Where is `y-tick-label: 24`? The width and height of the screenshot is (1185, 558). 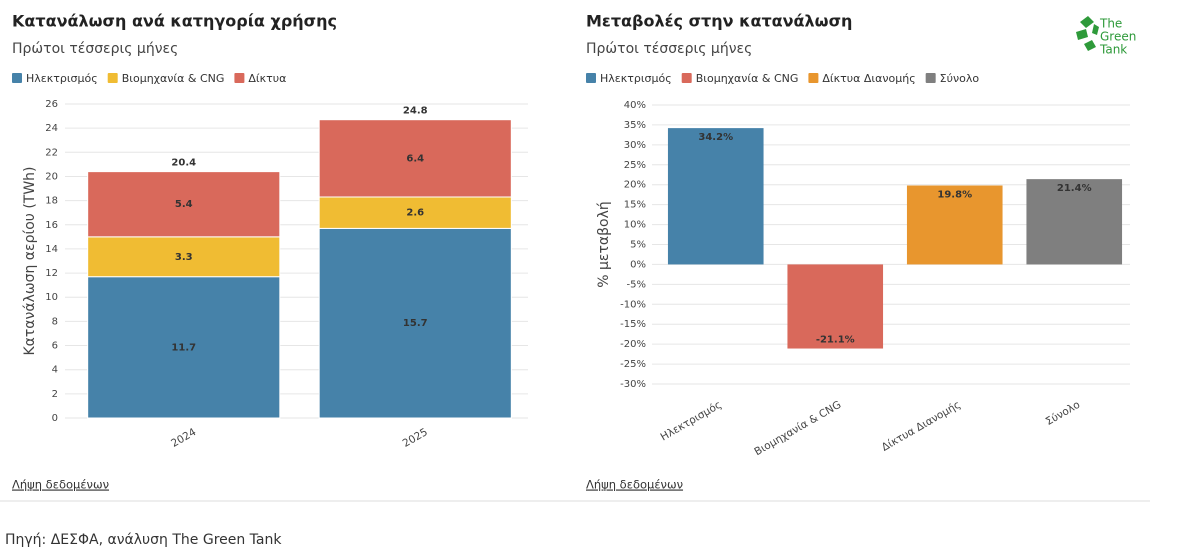 y-tick-label: 24 is located at coordinates (51, 128).